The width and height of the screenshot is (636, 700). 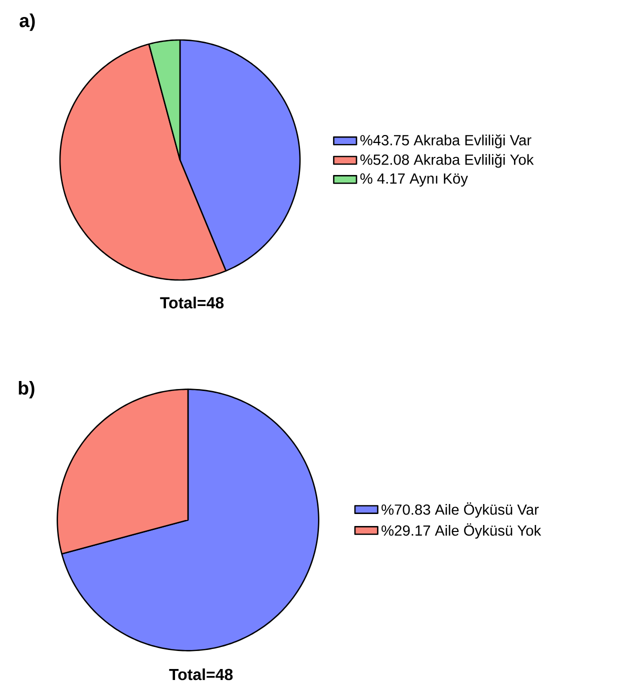 I want to click on legend-label: %52.08 Akraba Evliliği Yok, so click(x=447, y=161).